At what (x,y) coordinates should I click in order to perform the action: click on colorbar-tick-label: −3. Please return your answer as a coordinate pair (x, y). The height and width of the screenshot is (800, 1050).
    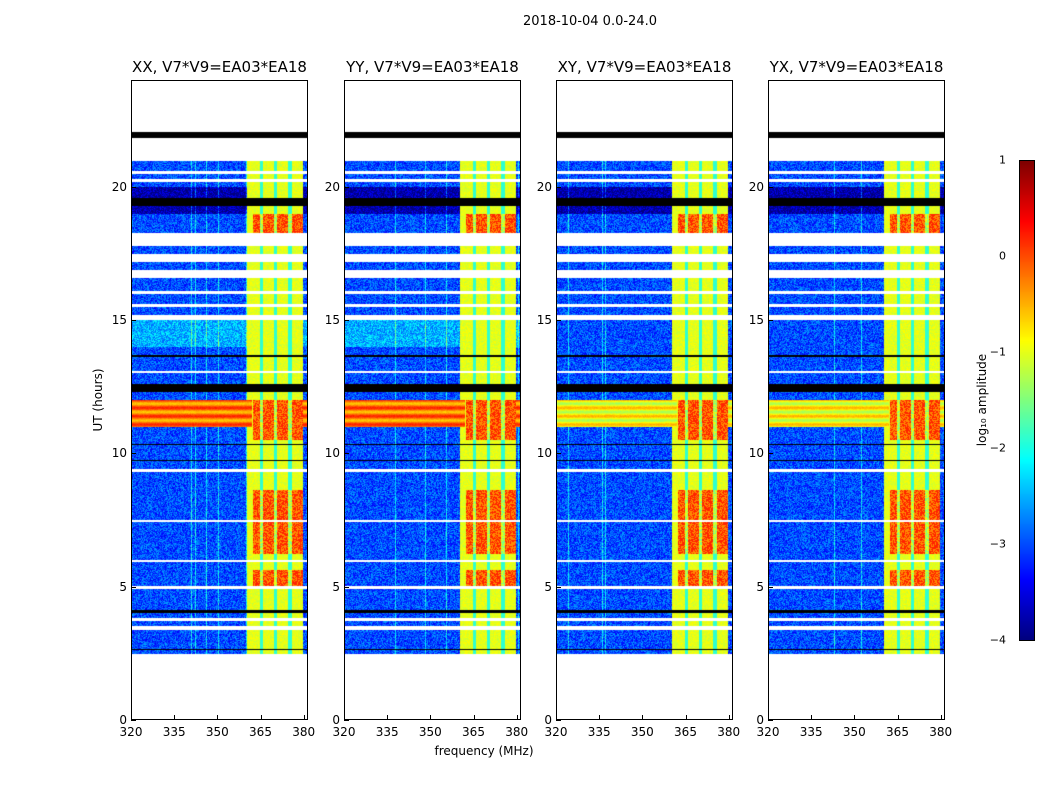
    Looking at the image, I should click on (997, 544).